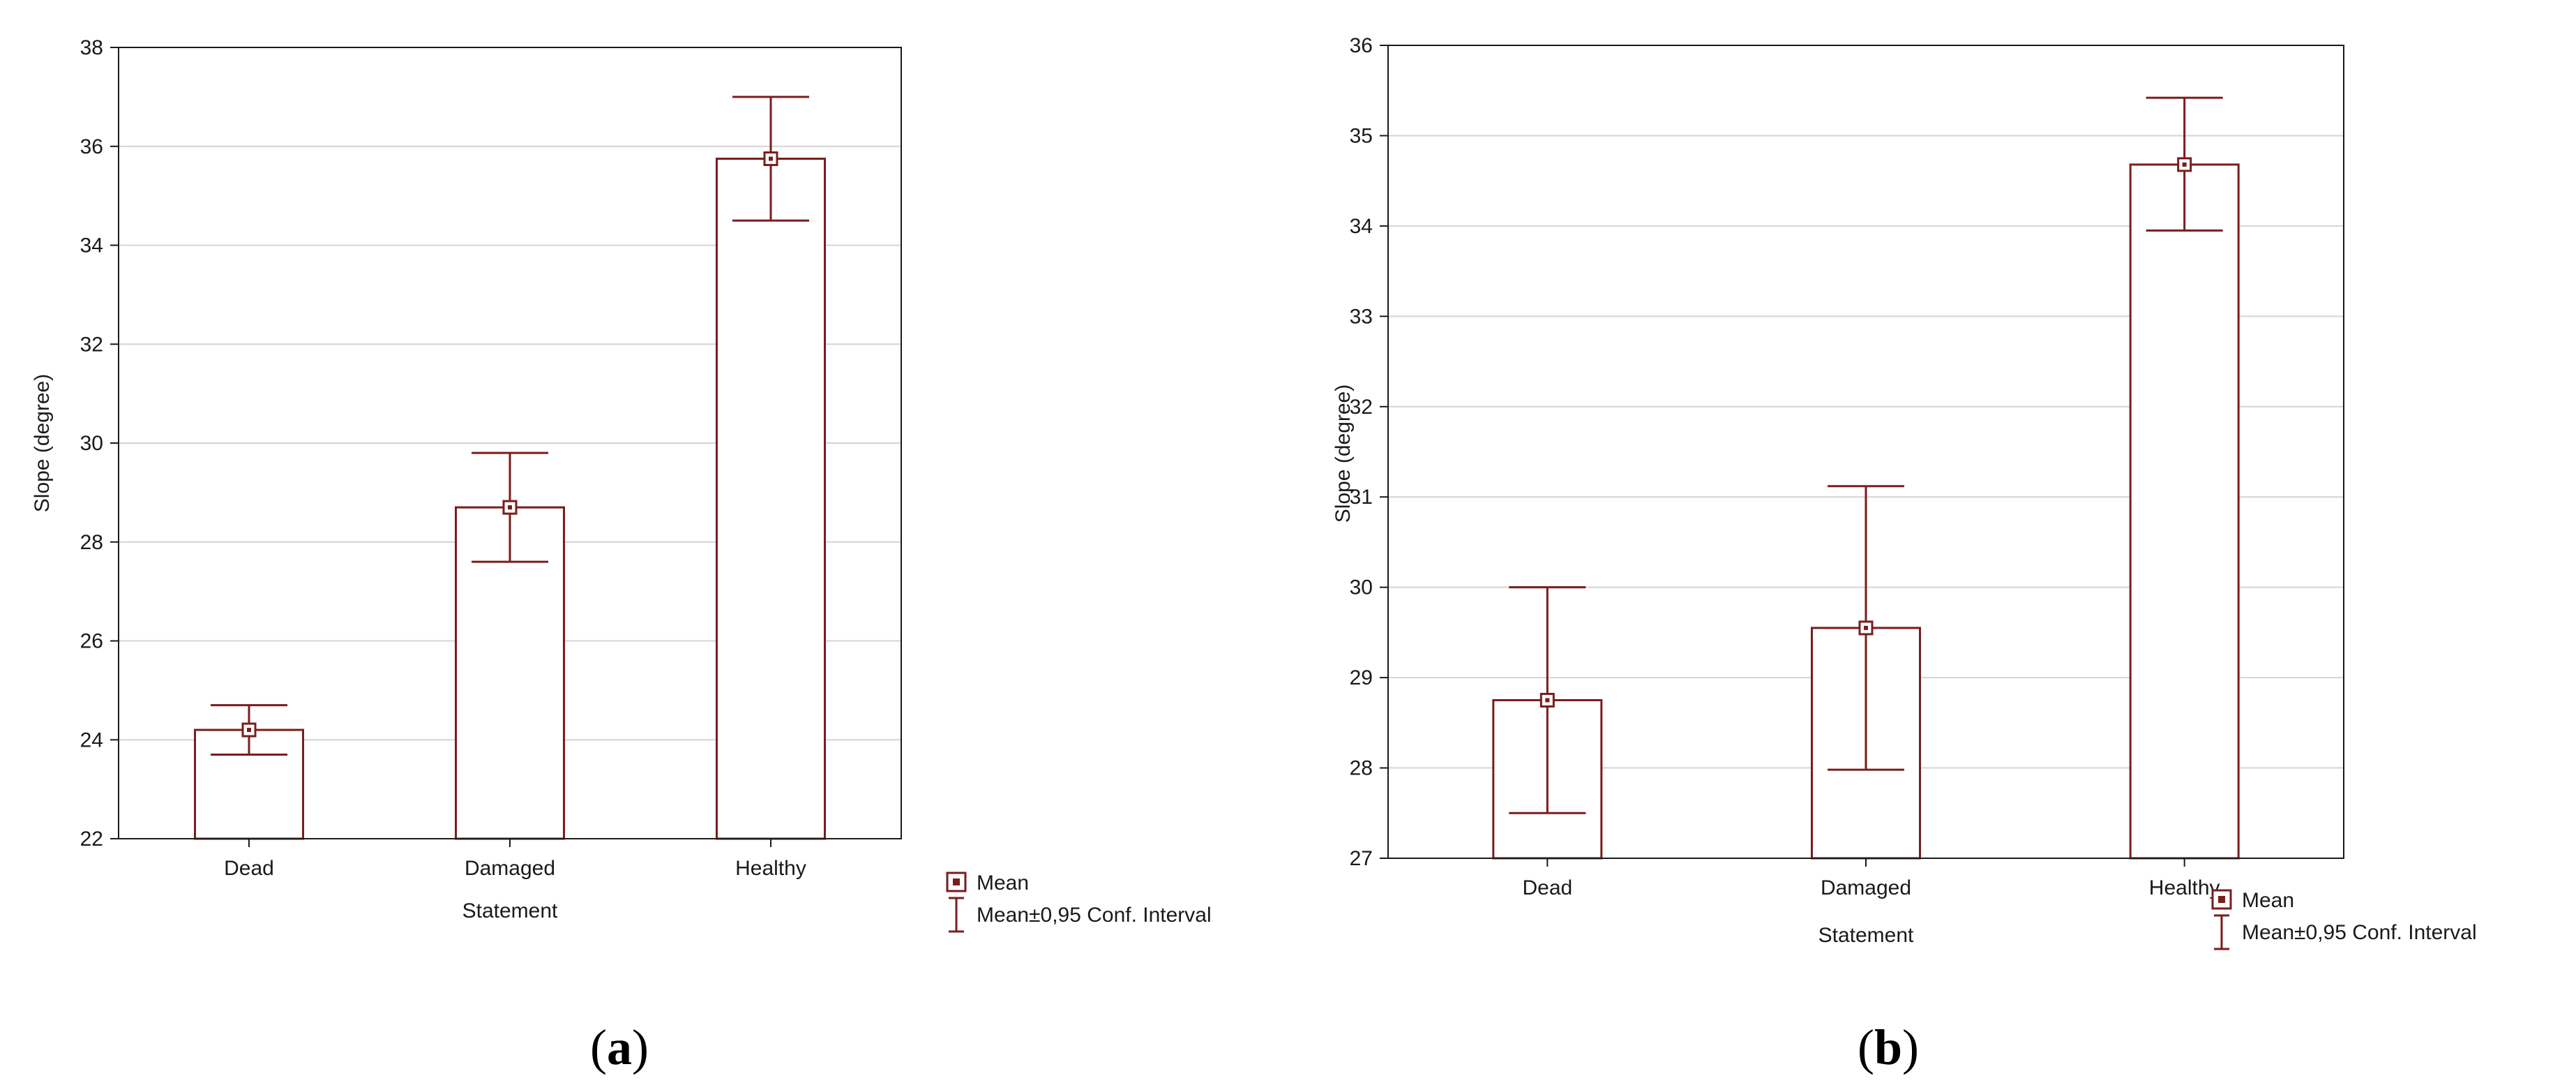 The width and height of the screenshot is (2576, 1092). What do you see at coordinates (42, 443) in the screenshot?
I see `y-axis-label-a: Slope (degree)` at bounding box center [42, 443].